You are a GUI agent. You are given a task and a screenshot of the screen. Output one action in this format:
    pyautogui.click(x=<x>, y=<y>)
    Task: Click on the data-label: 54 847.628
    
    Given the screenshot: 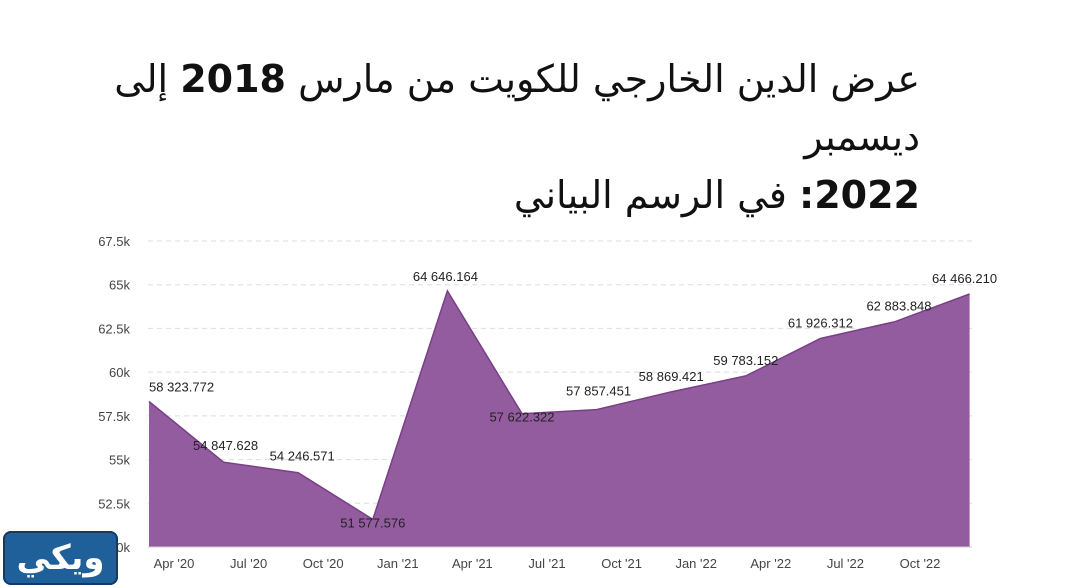 What is the action you would take?
    pyautogui.click(x=225, y=445)
    